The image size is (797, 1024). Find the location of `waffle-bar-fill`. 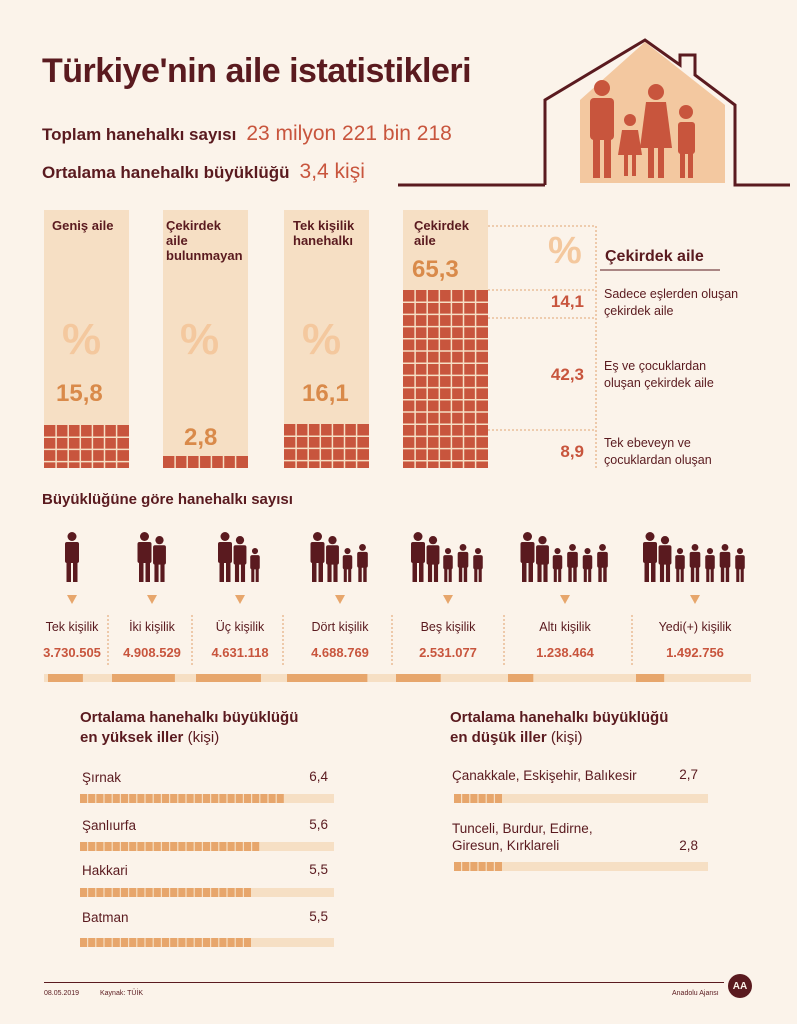

waffle-bar-fill is located at coordinates (445, 379).